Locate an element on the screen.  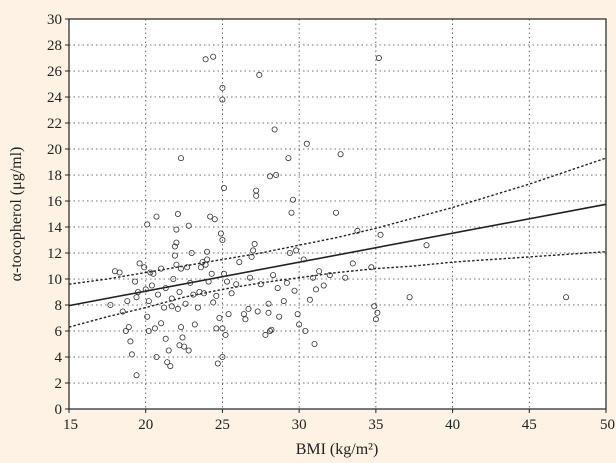
x-tick-label: 40 is located at coordinates (452, 425).